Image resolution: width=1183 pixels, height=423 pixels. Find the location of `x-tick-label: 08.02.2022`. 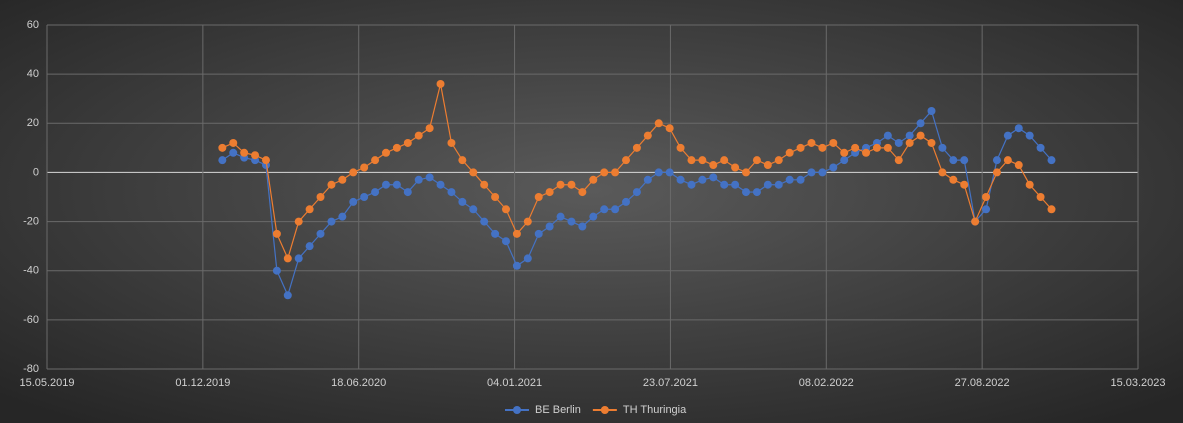

x-tick-label: 08.02.2022 is located at coordinates (826, 383).